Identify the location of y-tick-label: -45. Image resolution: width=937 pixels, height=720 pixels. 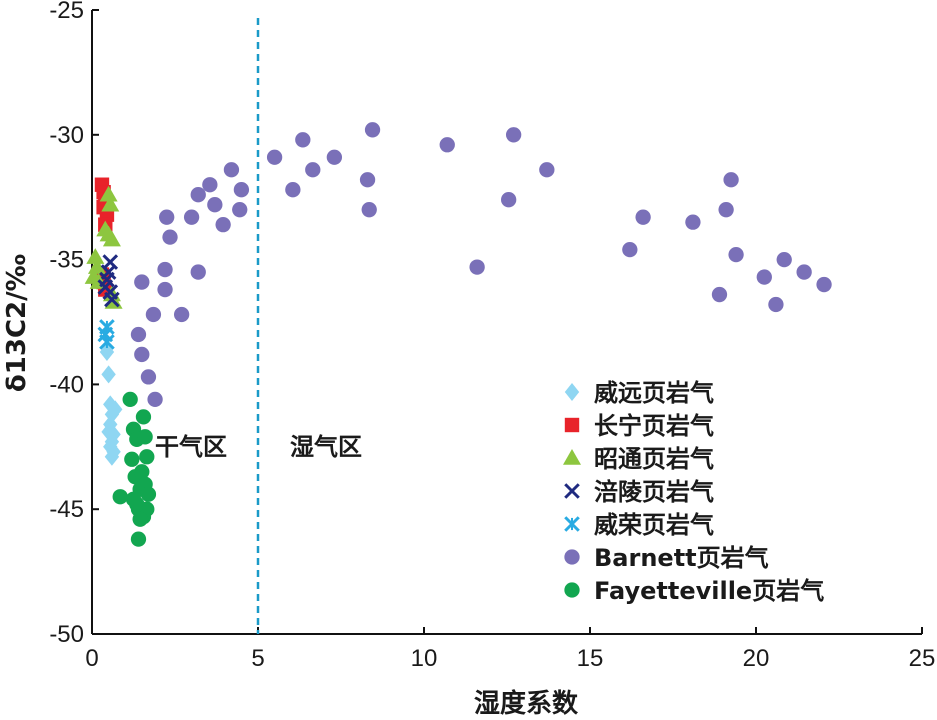
(66, 509).